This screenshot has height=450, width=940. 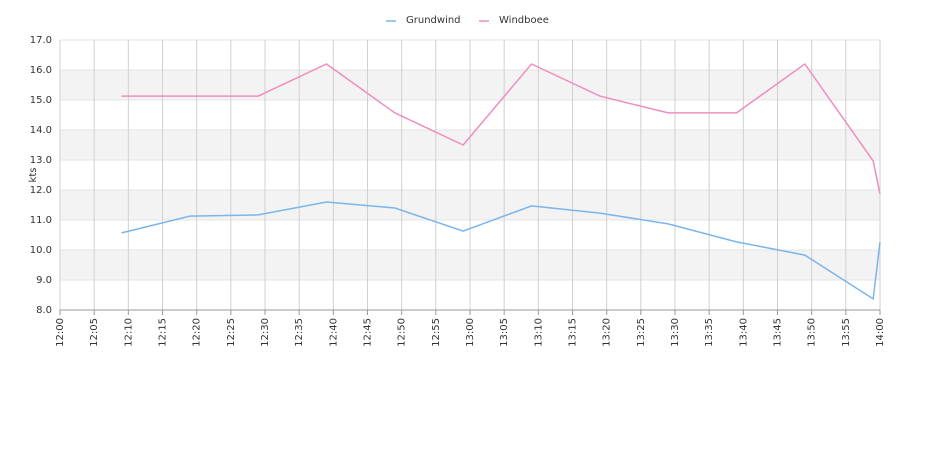 I want to click on legend-item: Windboee, so click(x=514, y=20).